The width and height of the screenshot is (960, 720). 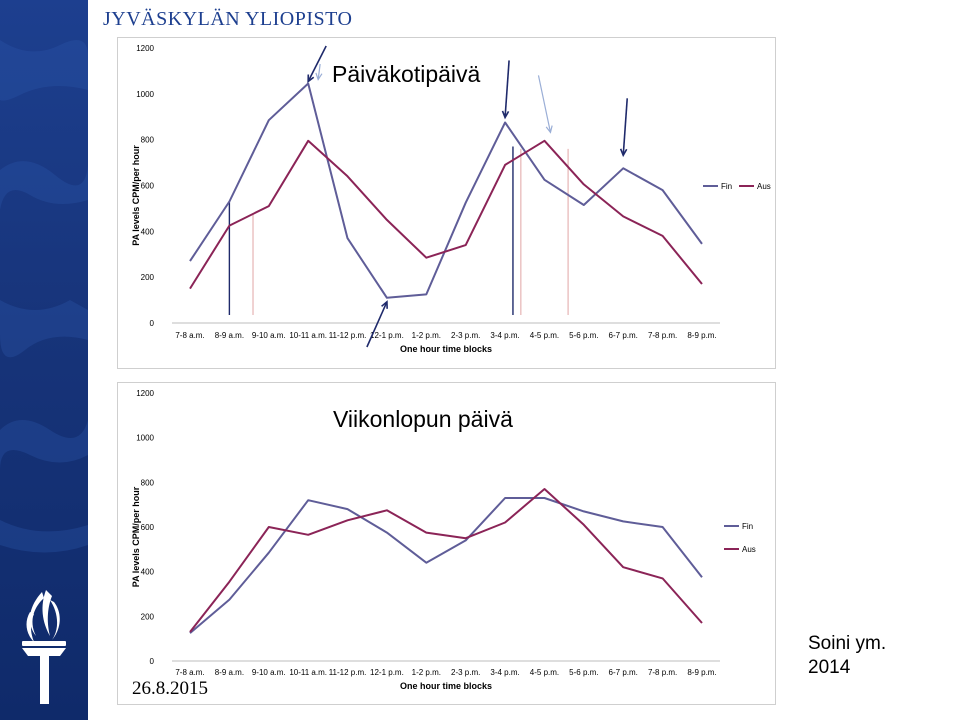 What do you see at coordinates (423, 419) in the screenshot?
I see `chart-title-weekend: Viikonlopun päivä` at bounding box center [423, 419].